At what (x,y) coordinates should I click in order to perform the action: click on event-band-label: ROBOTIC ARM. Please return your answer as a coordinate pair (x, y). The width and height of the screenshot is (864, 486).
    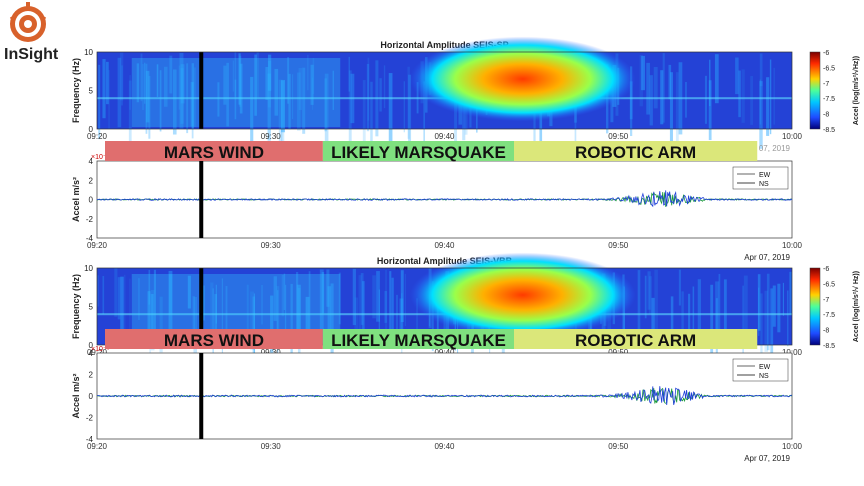
    Looking at the image, I should click on (635, 340).